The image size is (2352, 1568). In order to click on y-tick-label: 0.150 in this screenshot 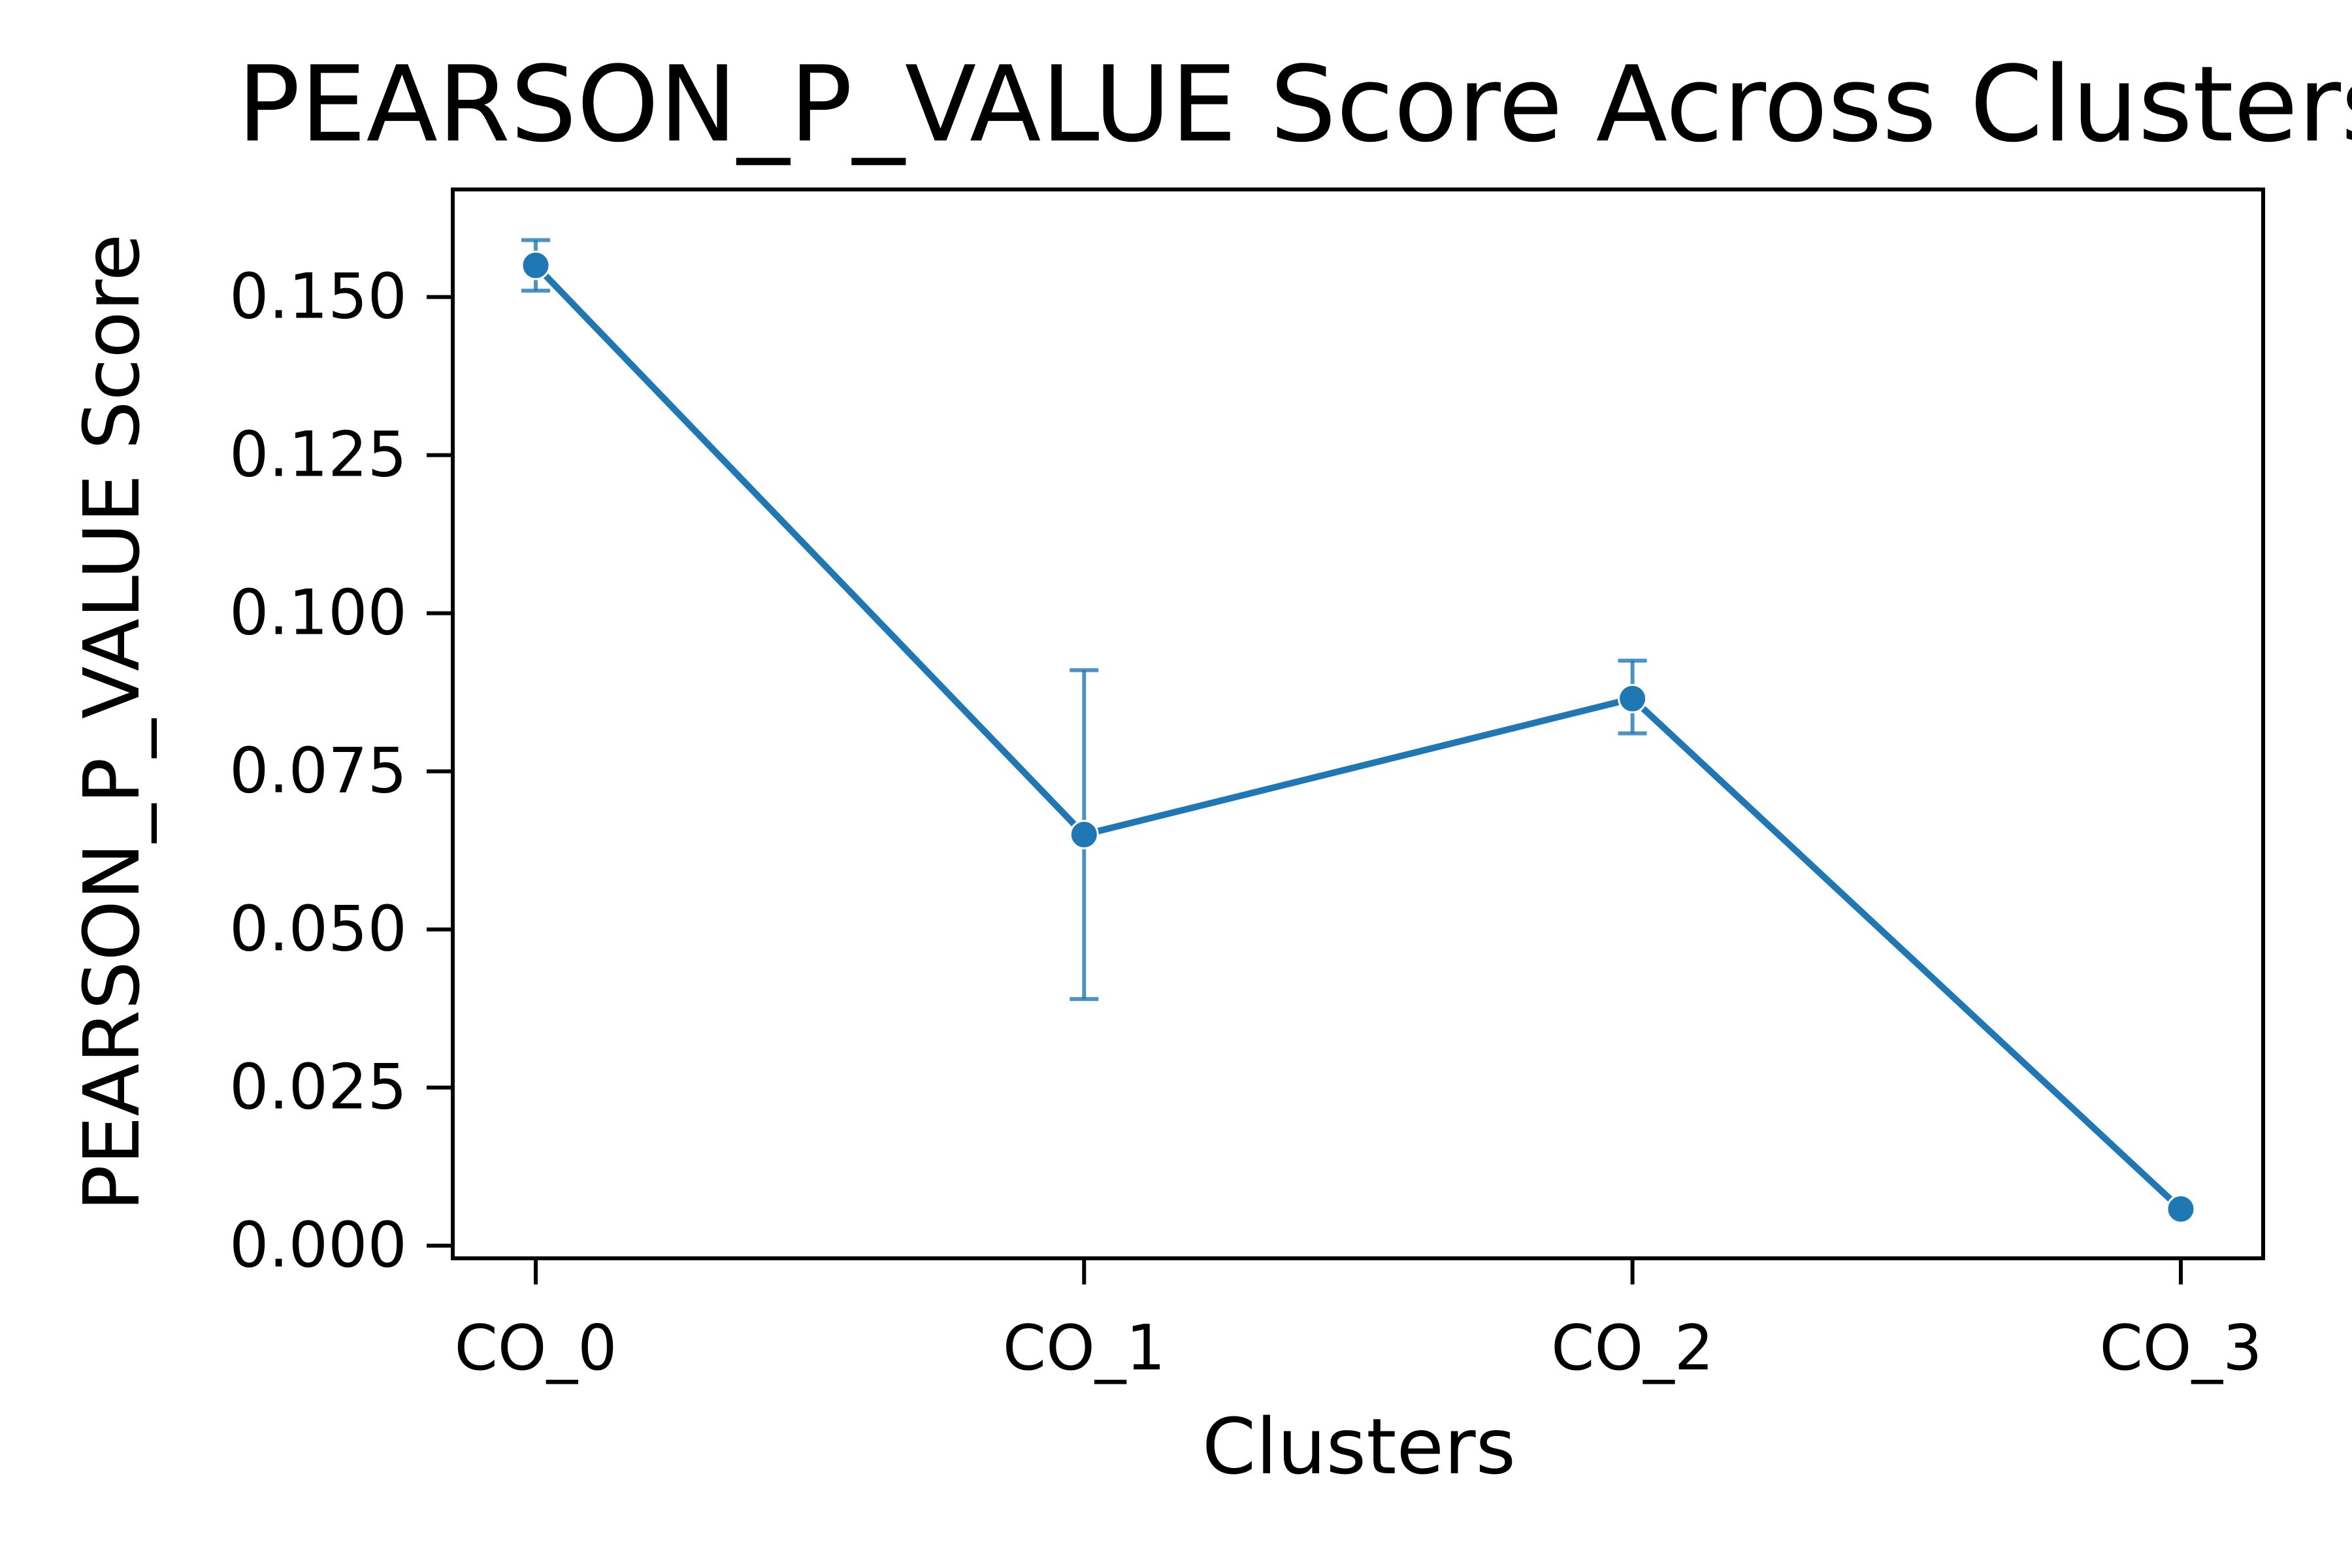, I will do `click(318, 297)`.